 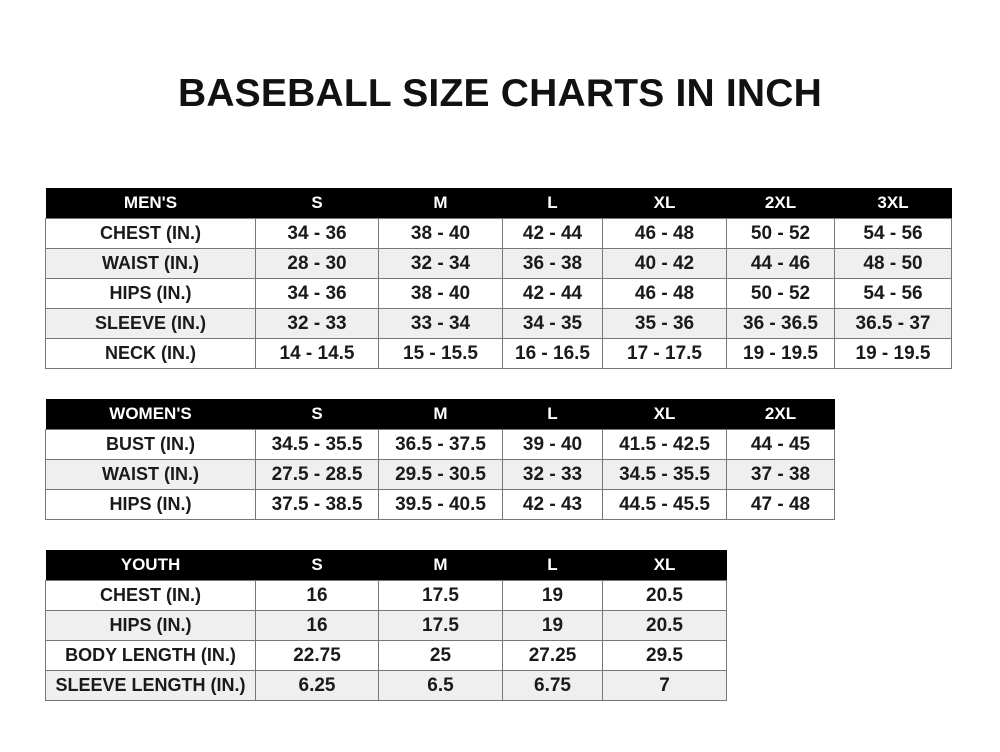 I want to click on size-value: 6.75, so click(x=552, y=685).